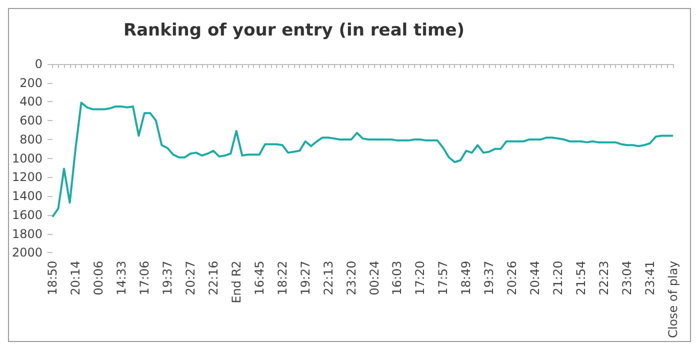  Describe the element at coordinates (27, 253) in the screenshot. I see `y-tick-label: 2000` at that location.